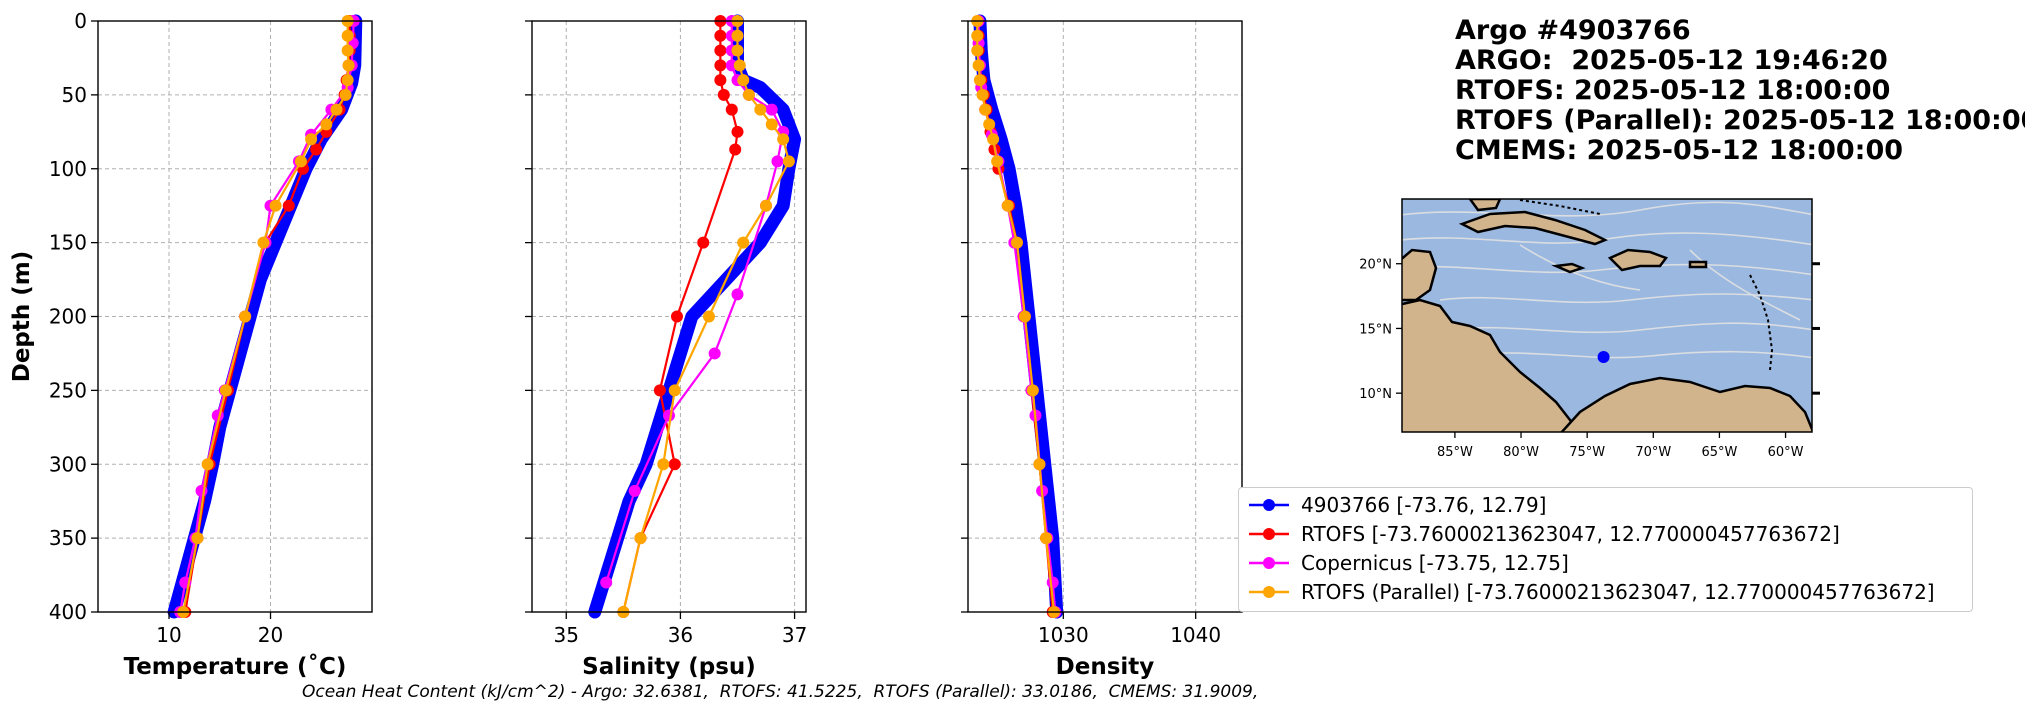  I want to click on land-florida, so click(1485, 205).